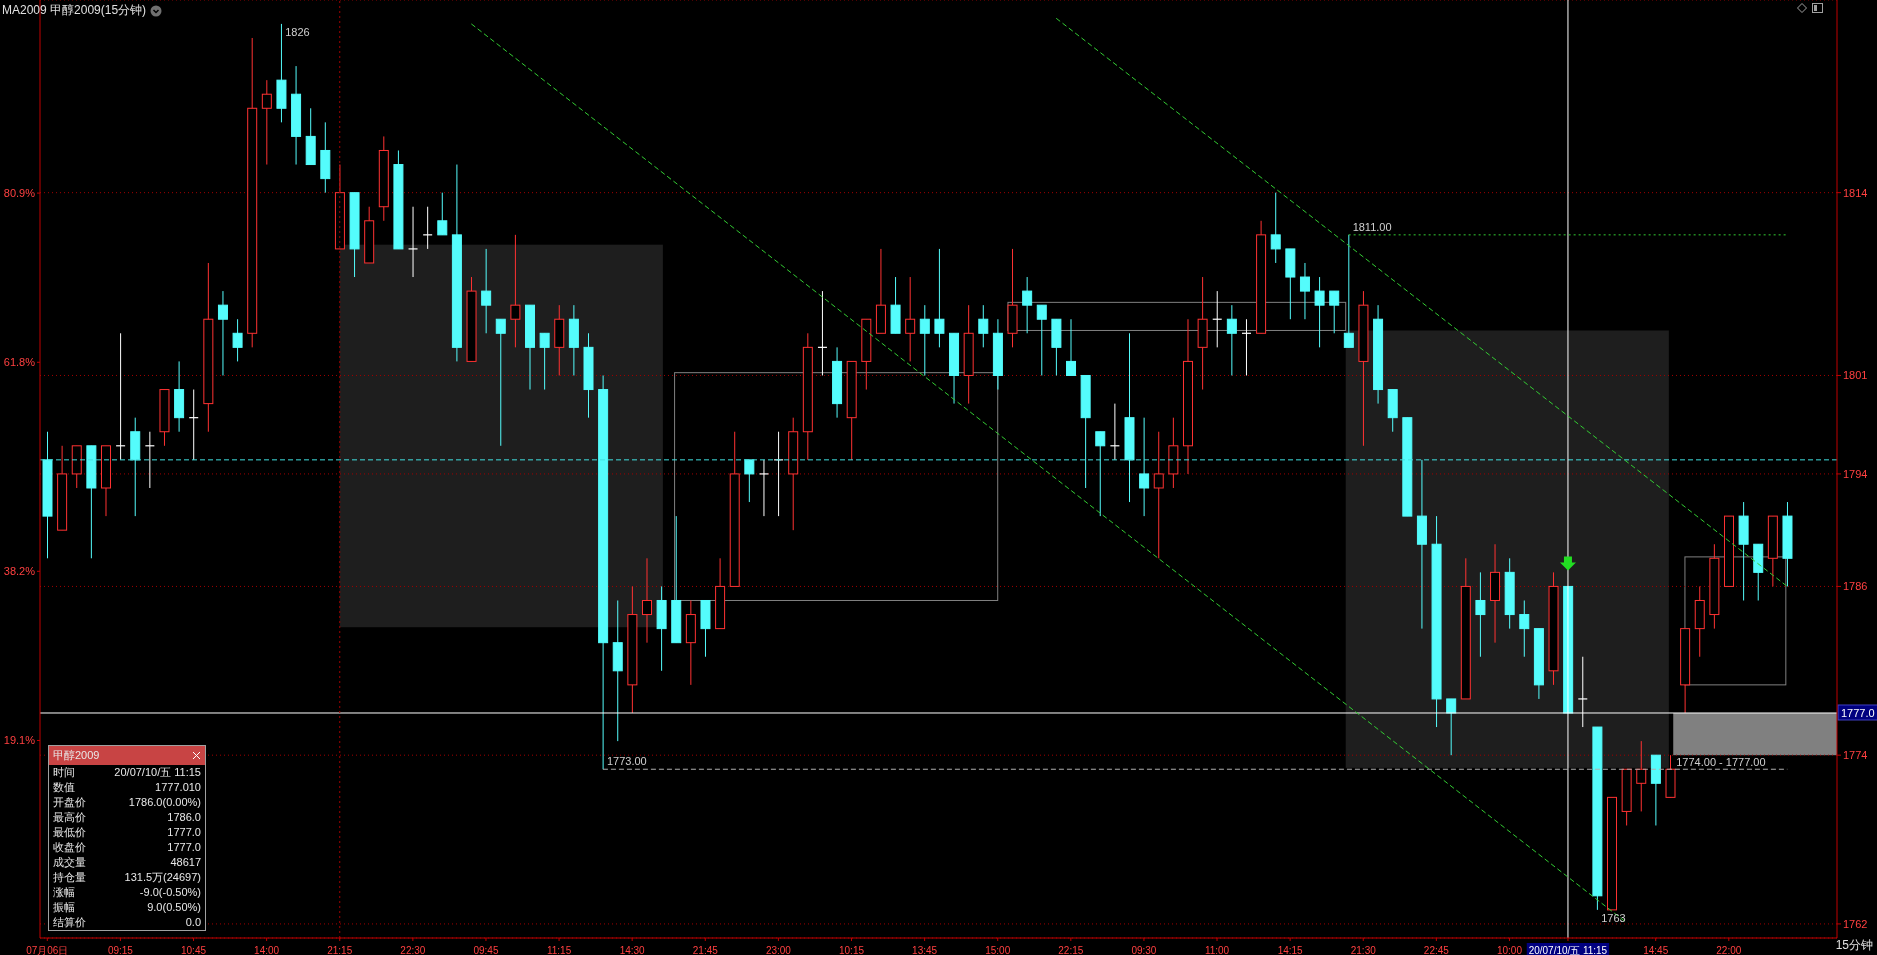 Image resolution: width=1877 pixels, height=955 pixels. I want to click on annotation: 48617, so click(185, 862).